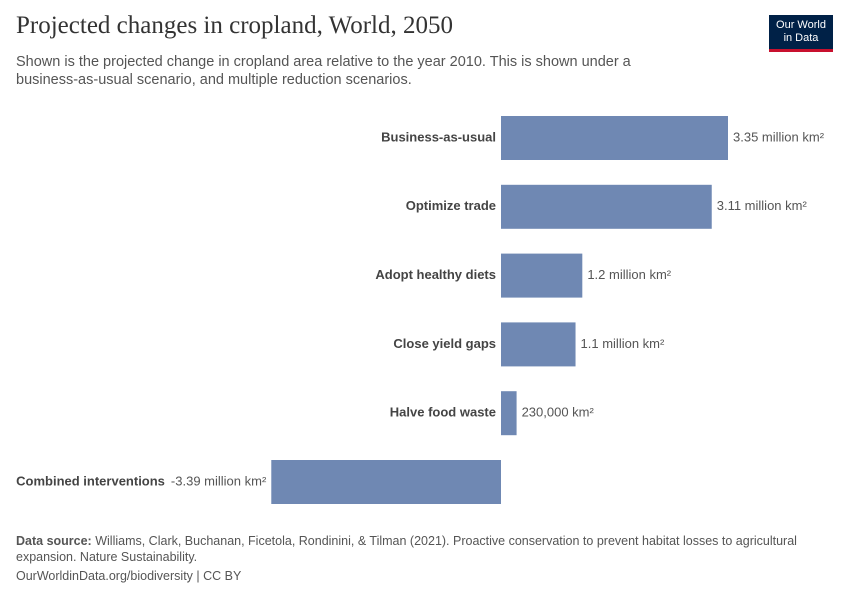 The height and width of the screenshot is (600, 850). Describe the element at coordinates (129, 576) in the screenshot. I see `footer: OurWorldinData.org/biodiversity | CC BY` at that location.